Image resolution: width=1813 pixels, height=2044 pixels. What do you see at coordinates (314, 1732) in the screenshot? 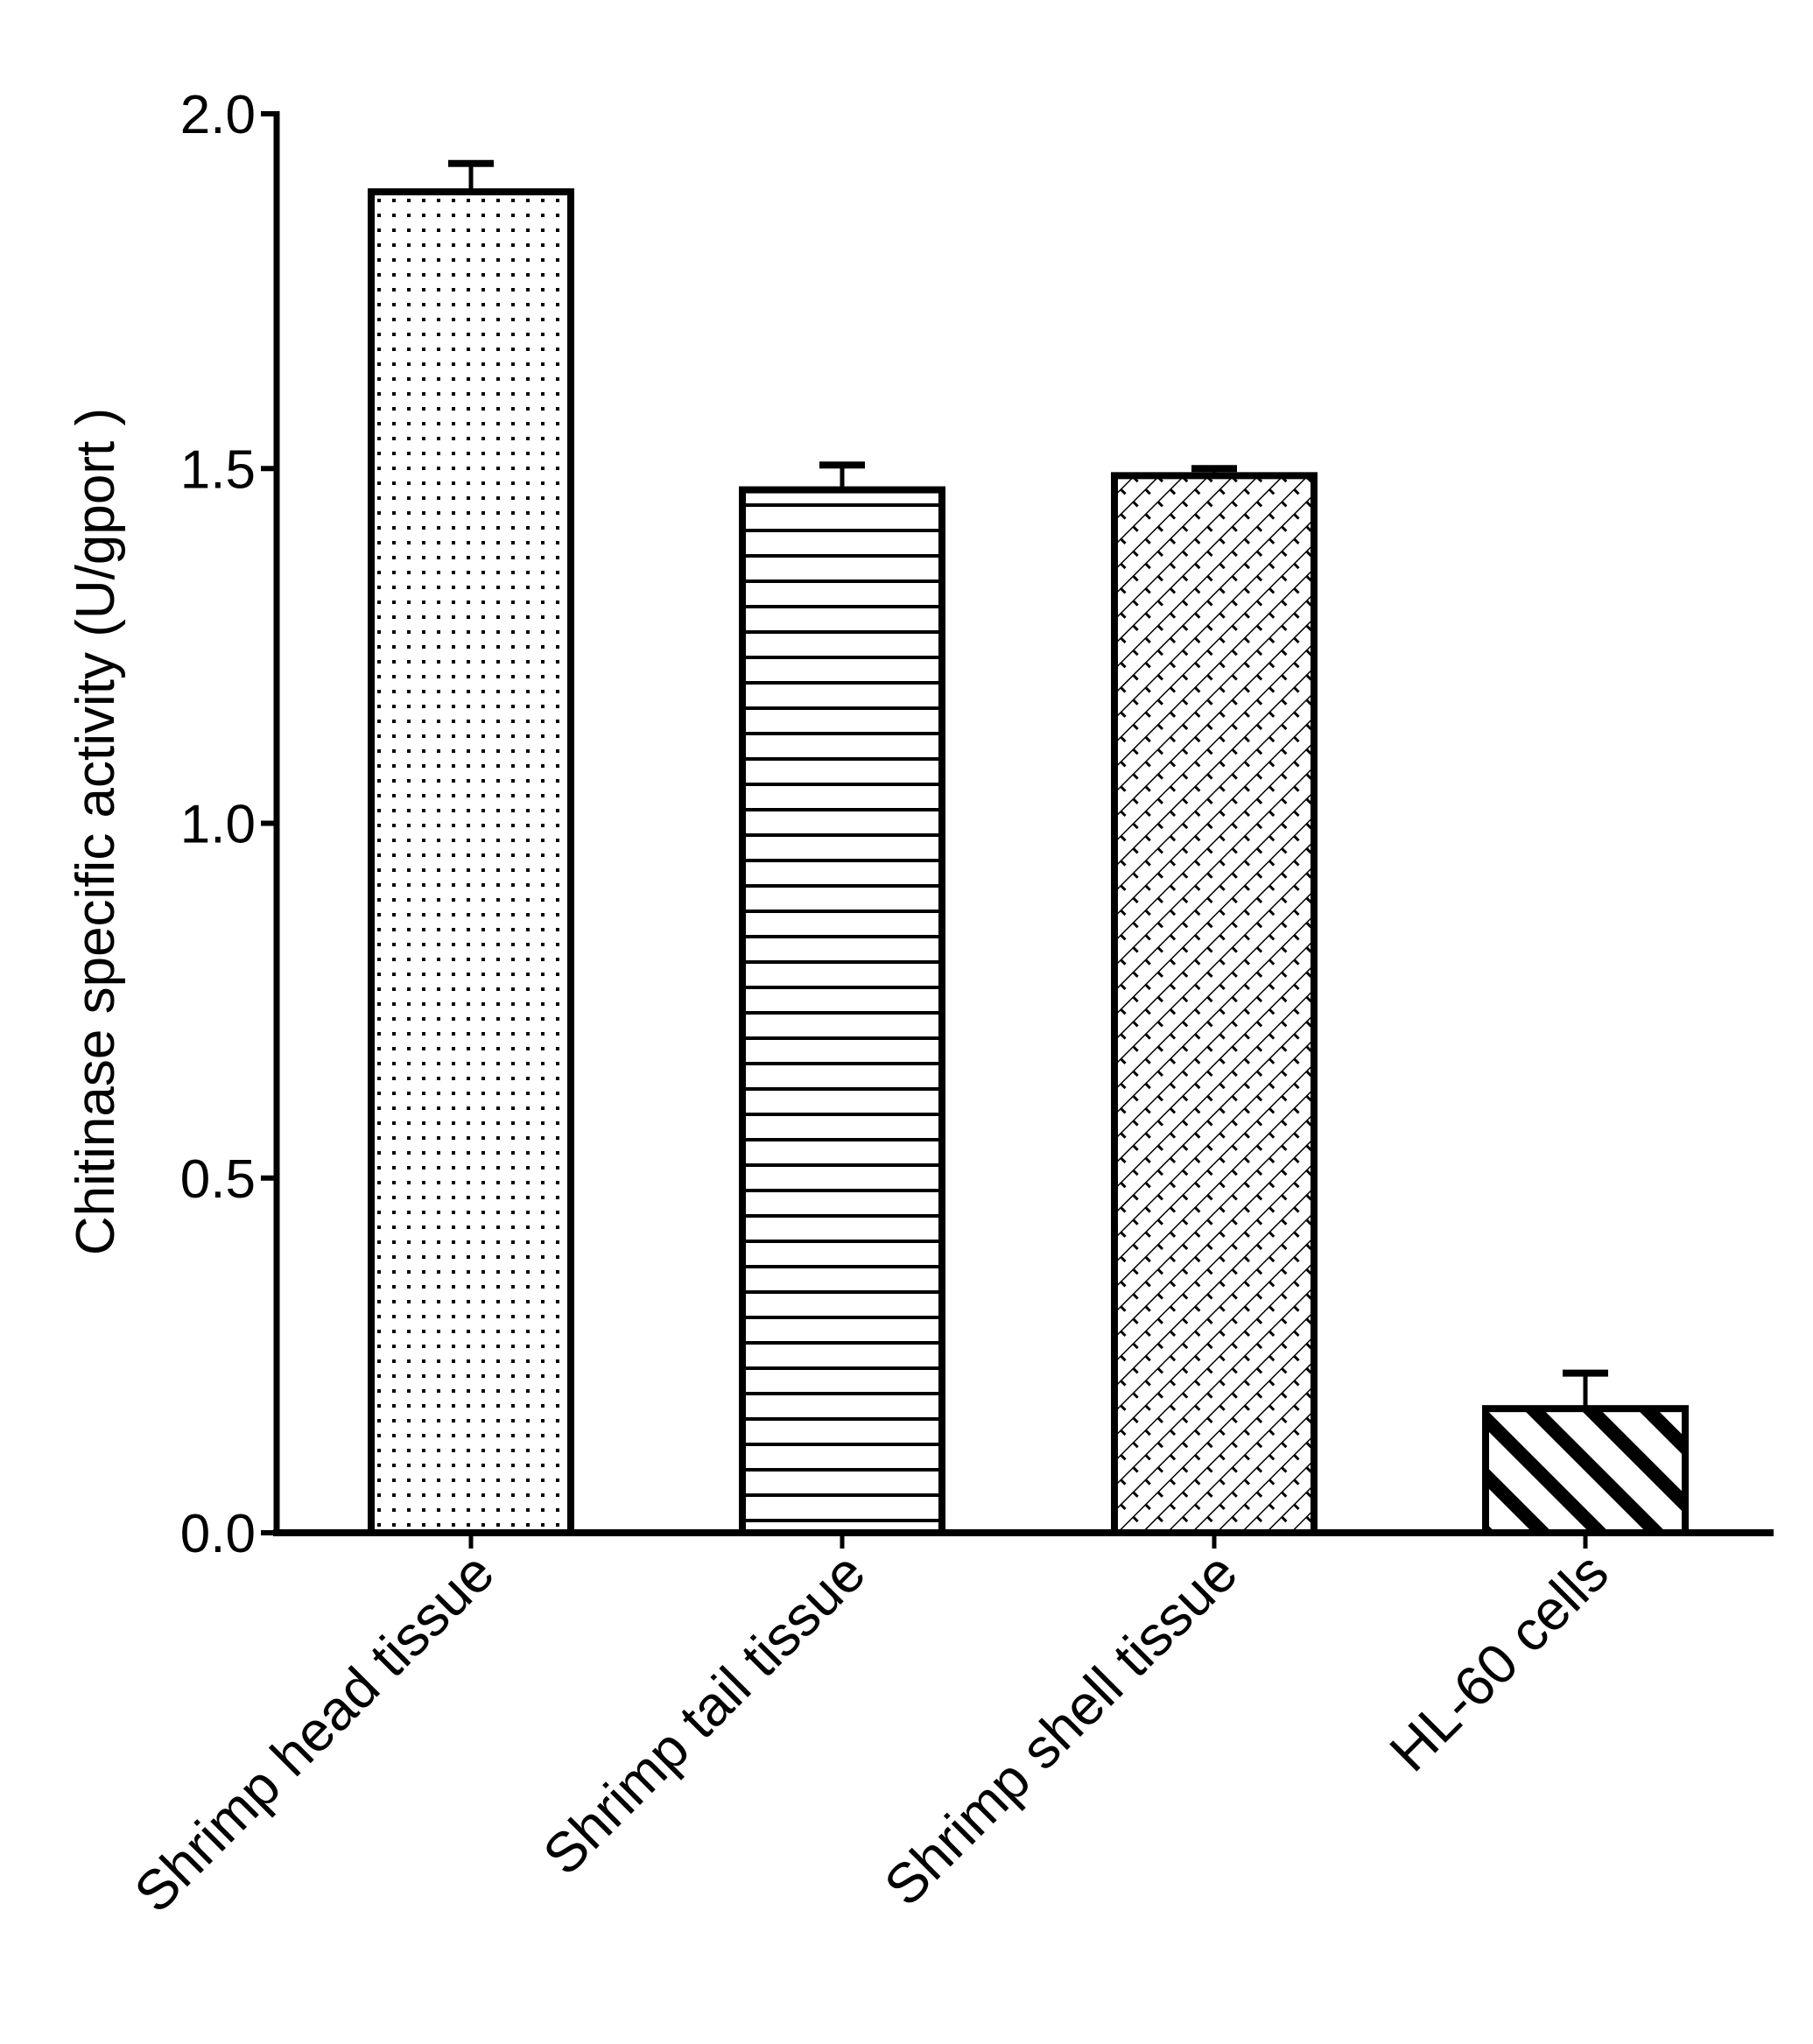
I see `x-tick-label: Shrimp head tissue` at bounding box center [314, 1732].